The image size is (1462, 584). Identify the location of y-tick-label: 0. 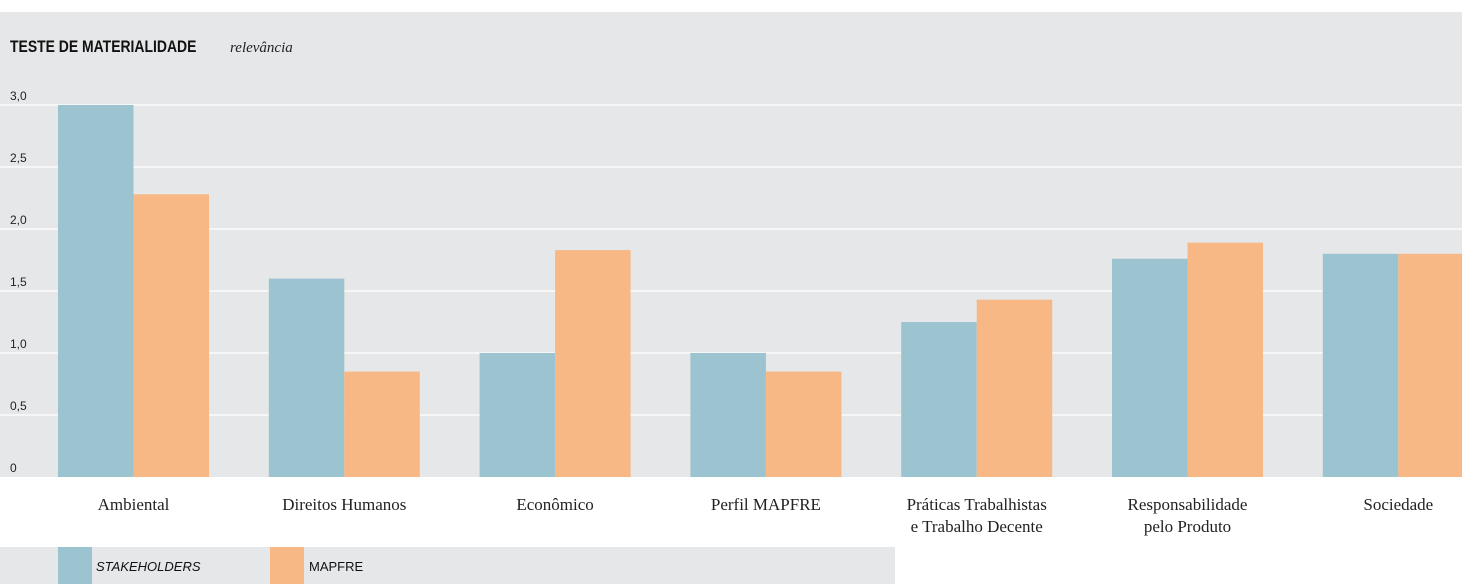
(13, 468).